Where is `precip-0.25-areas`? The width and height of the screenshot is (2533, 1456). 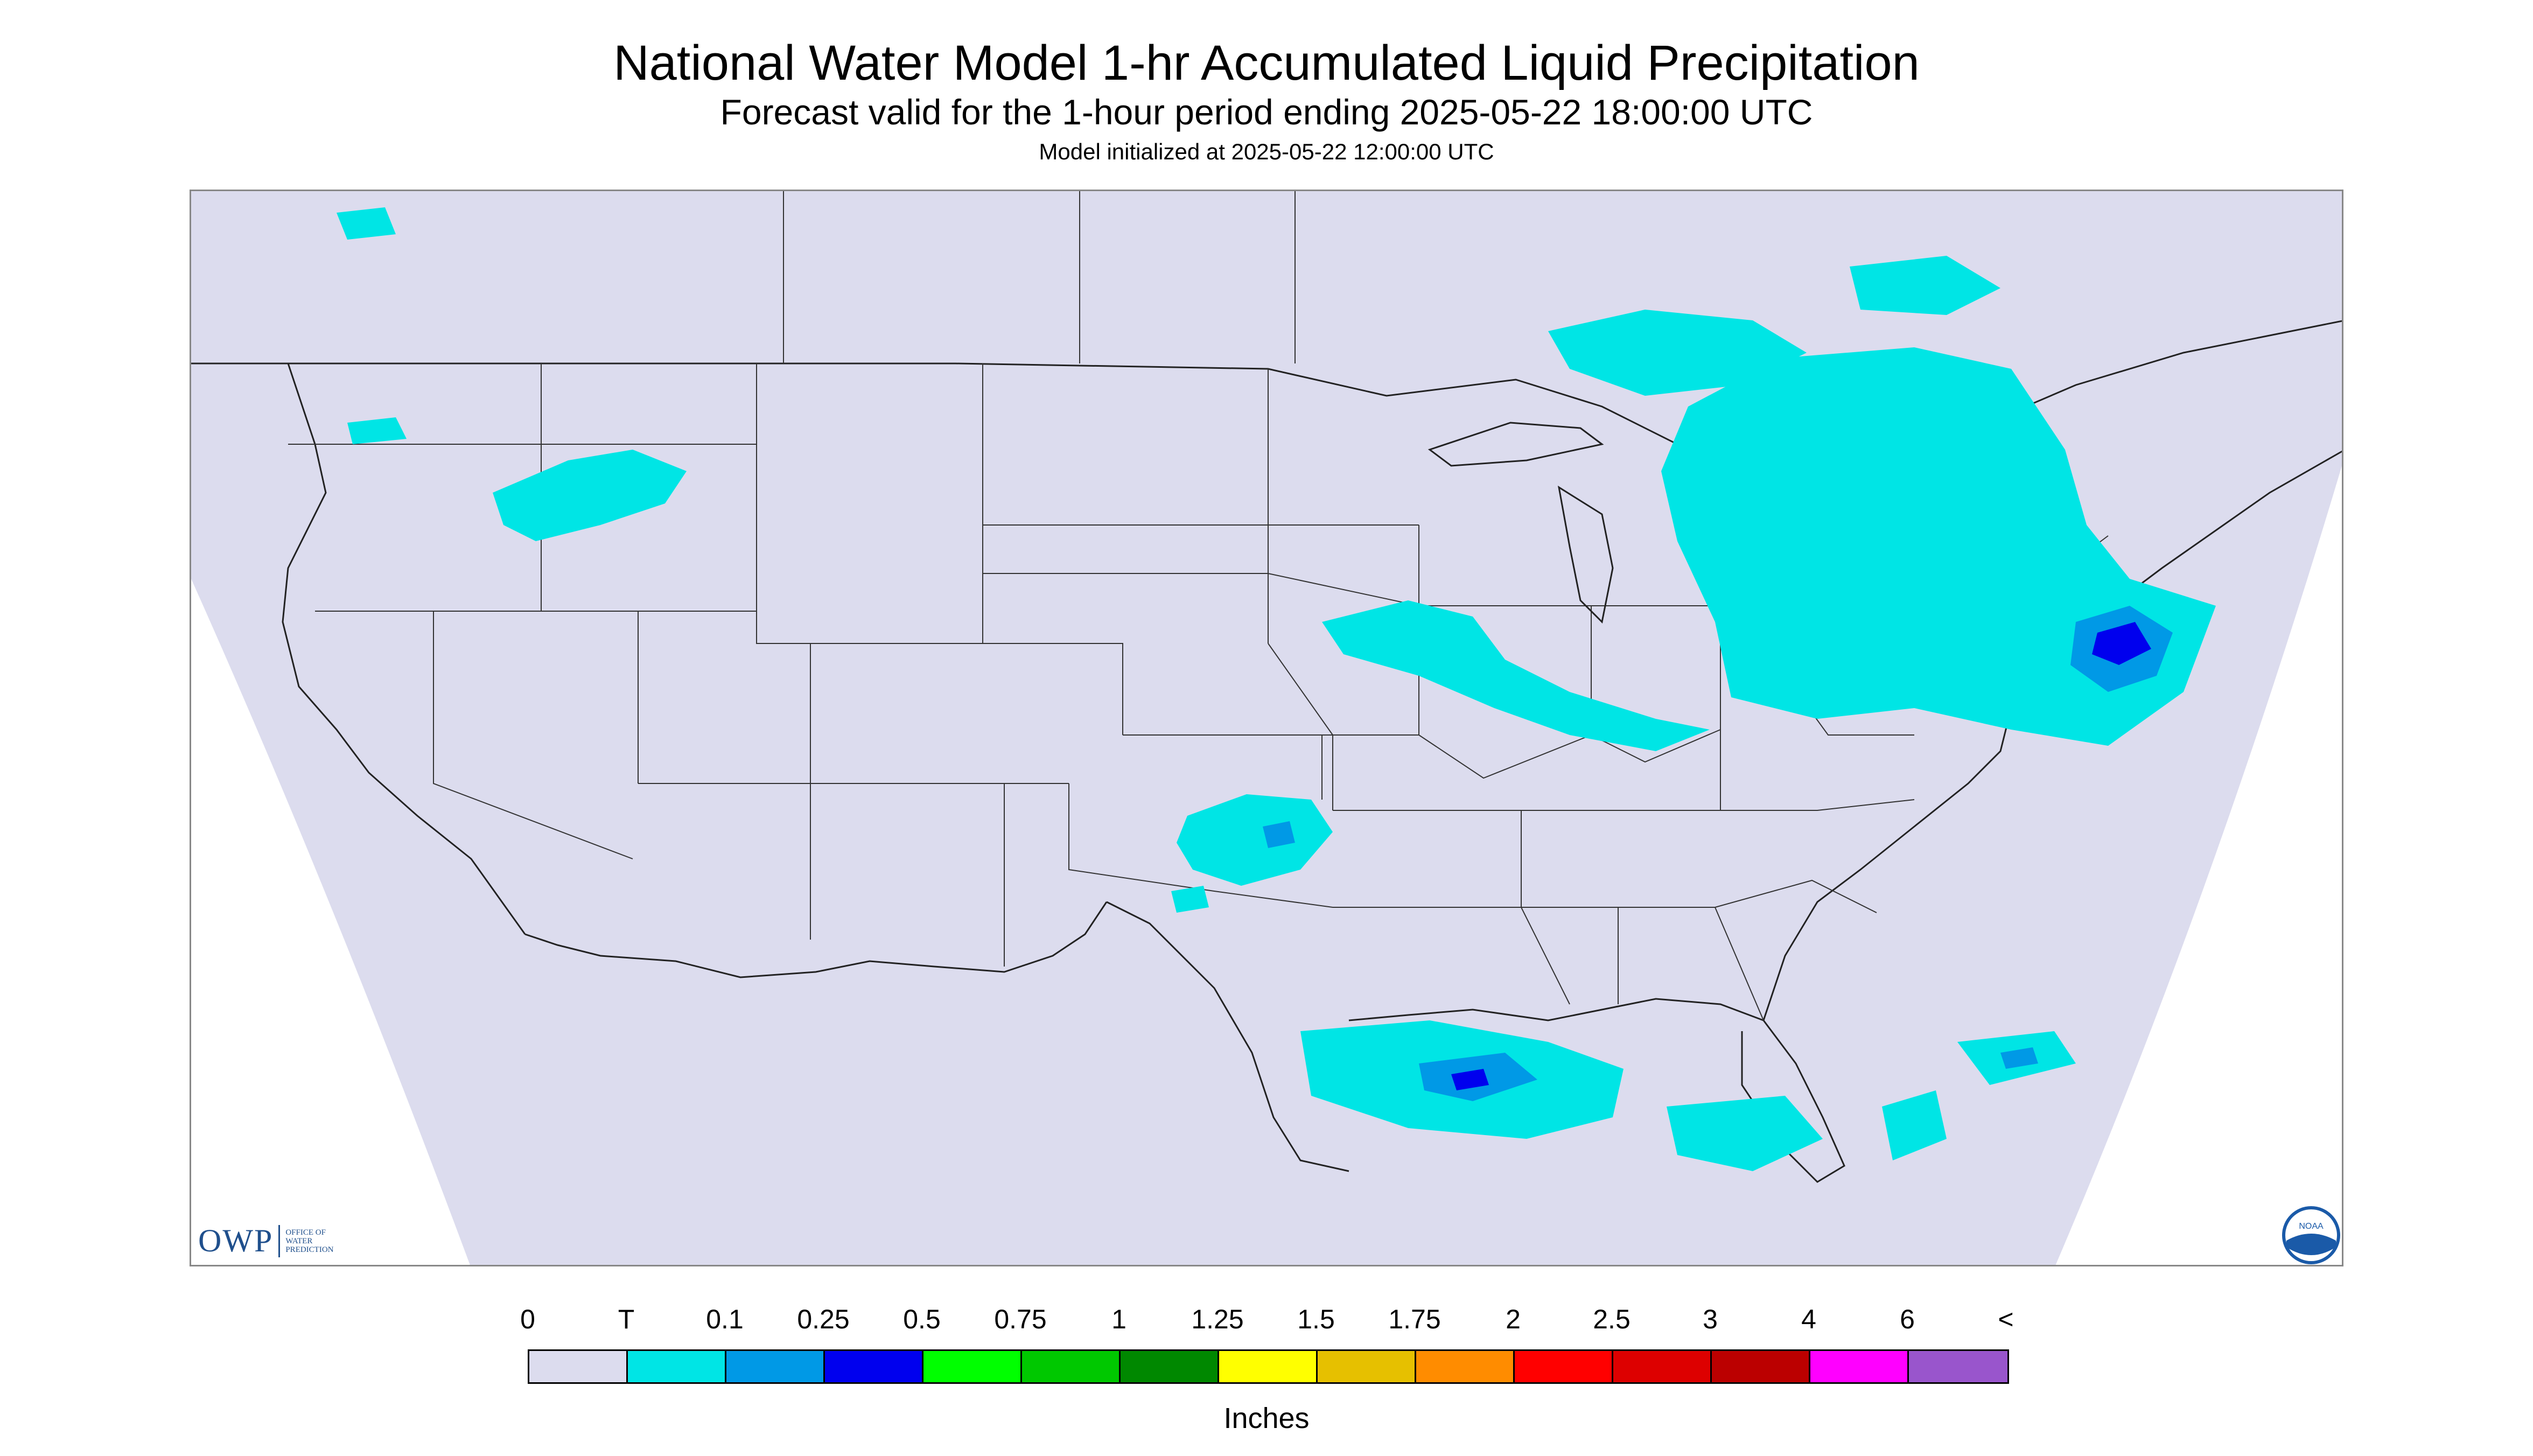
precip-0.25-areas is located at coordinates (1801, 856).